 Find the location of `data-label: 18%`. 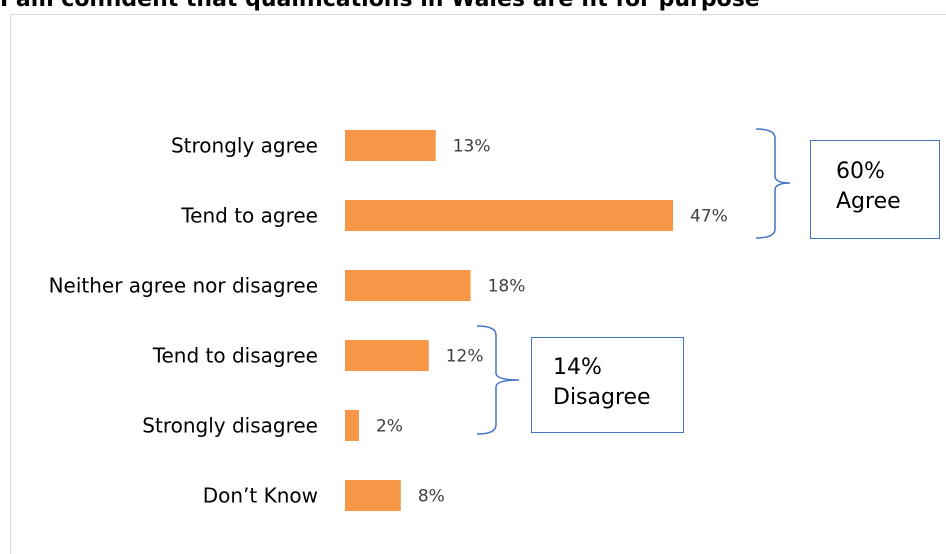

data-label: 18% is located at coordinates (507, 287).